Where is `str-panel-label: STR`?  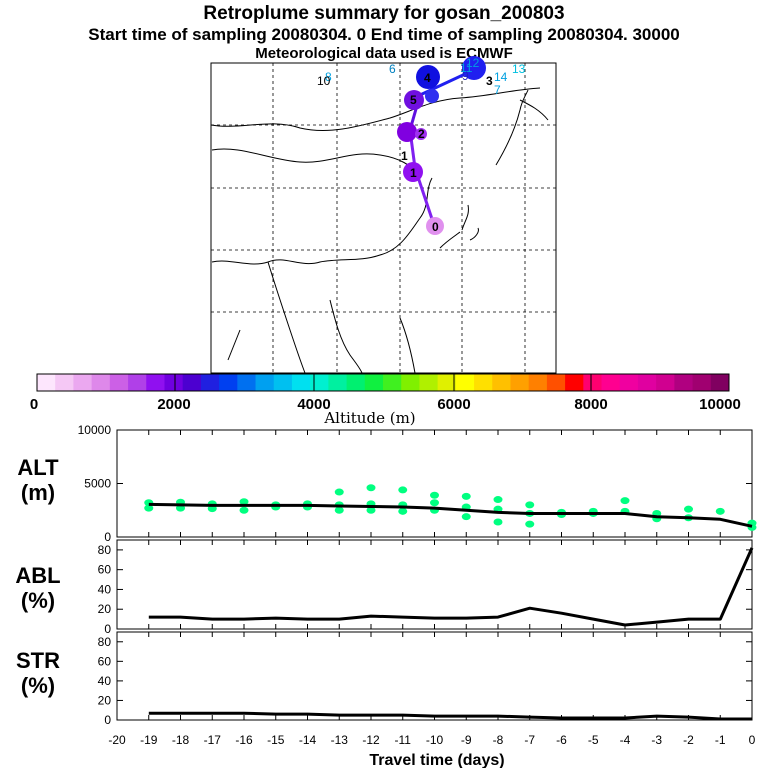 str-panel-label: STR is located at coordinates (38, 660).